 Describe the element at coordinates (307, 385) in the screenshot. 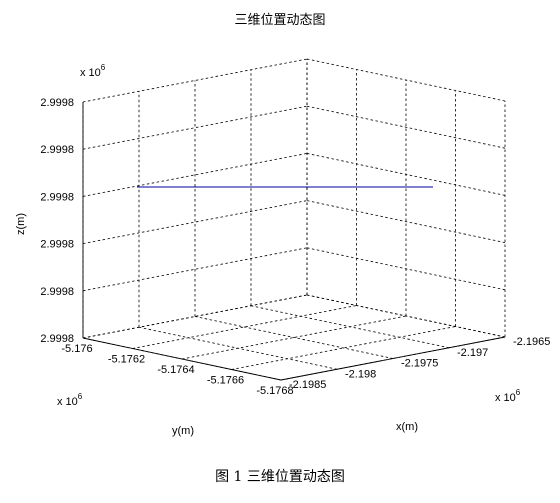

I see `x-tick-label: -2.1985` at that location.